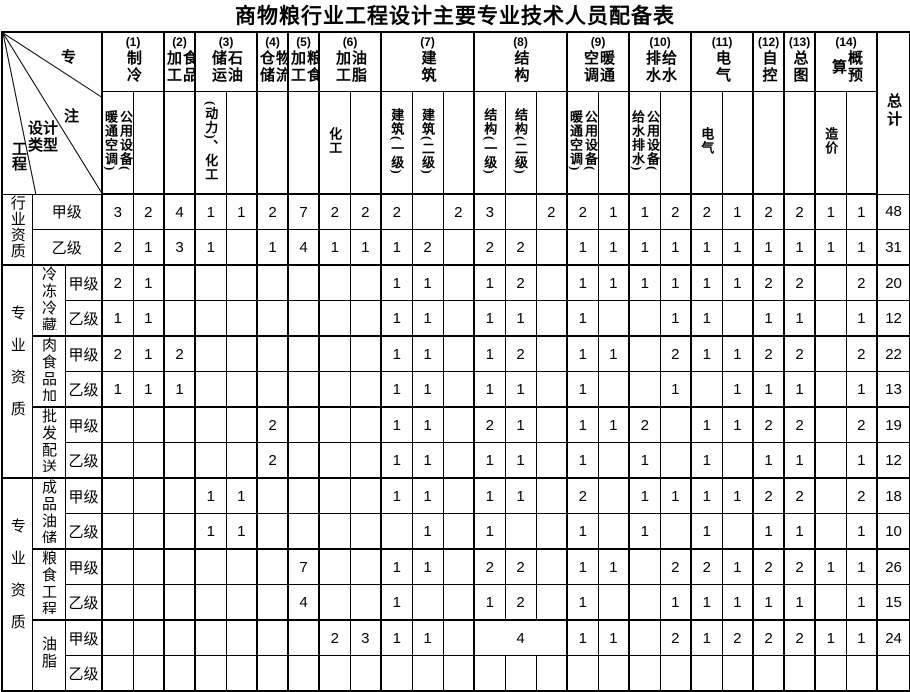 The image size is (910, 692). What do you see at coordinates (133, 61) in the screenshot?
I see `column-group-header: (1) 制冷` at bounding box center [133, 61].